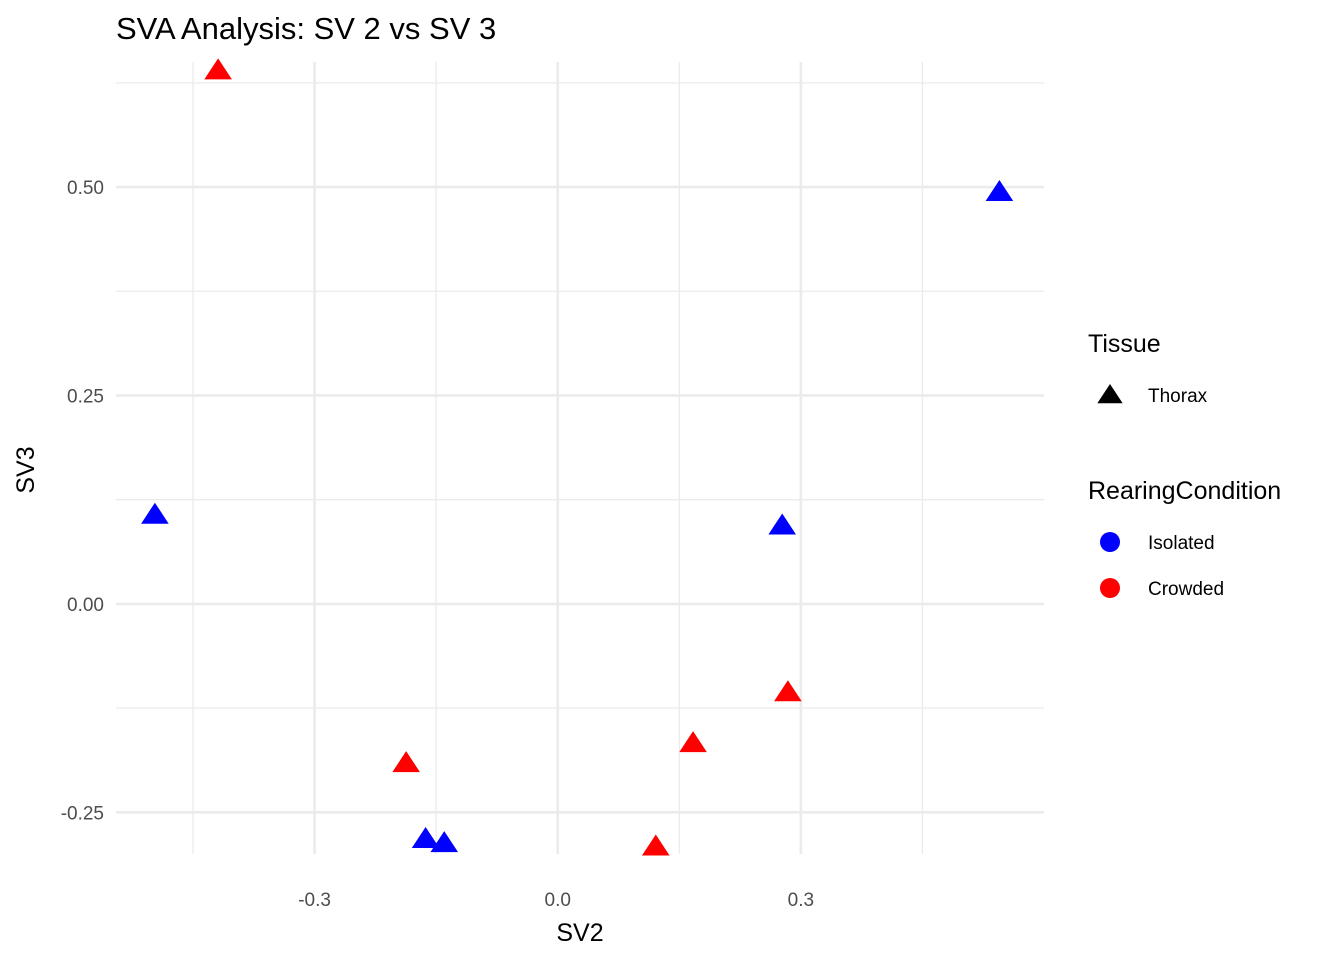  What do you see at coordinates (1184, 491) in the screenshot?
I see `legend-title: RearingCondition` at bounding box center [1184, 491].